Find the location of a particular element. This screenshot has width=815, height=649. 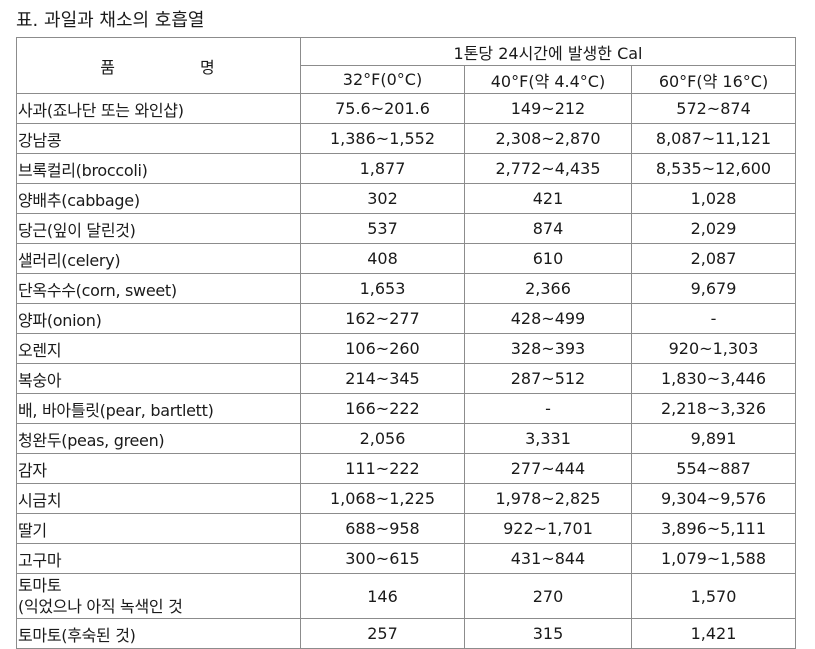

row-value-cell: 328~393 is located at coordinates (548, 348).